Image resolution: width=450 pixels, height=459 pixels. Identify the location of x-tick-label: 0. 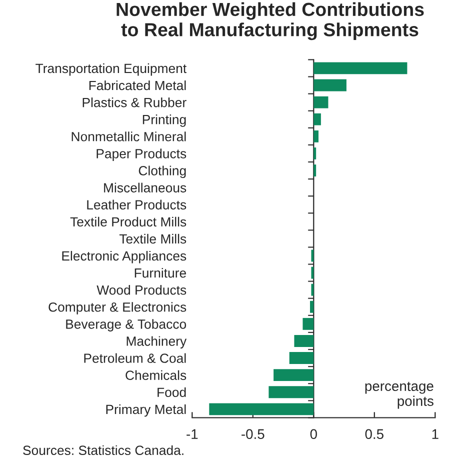
(313, 434).